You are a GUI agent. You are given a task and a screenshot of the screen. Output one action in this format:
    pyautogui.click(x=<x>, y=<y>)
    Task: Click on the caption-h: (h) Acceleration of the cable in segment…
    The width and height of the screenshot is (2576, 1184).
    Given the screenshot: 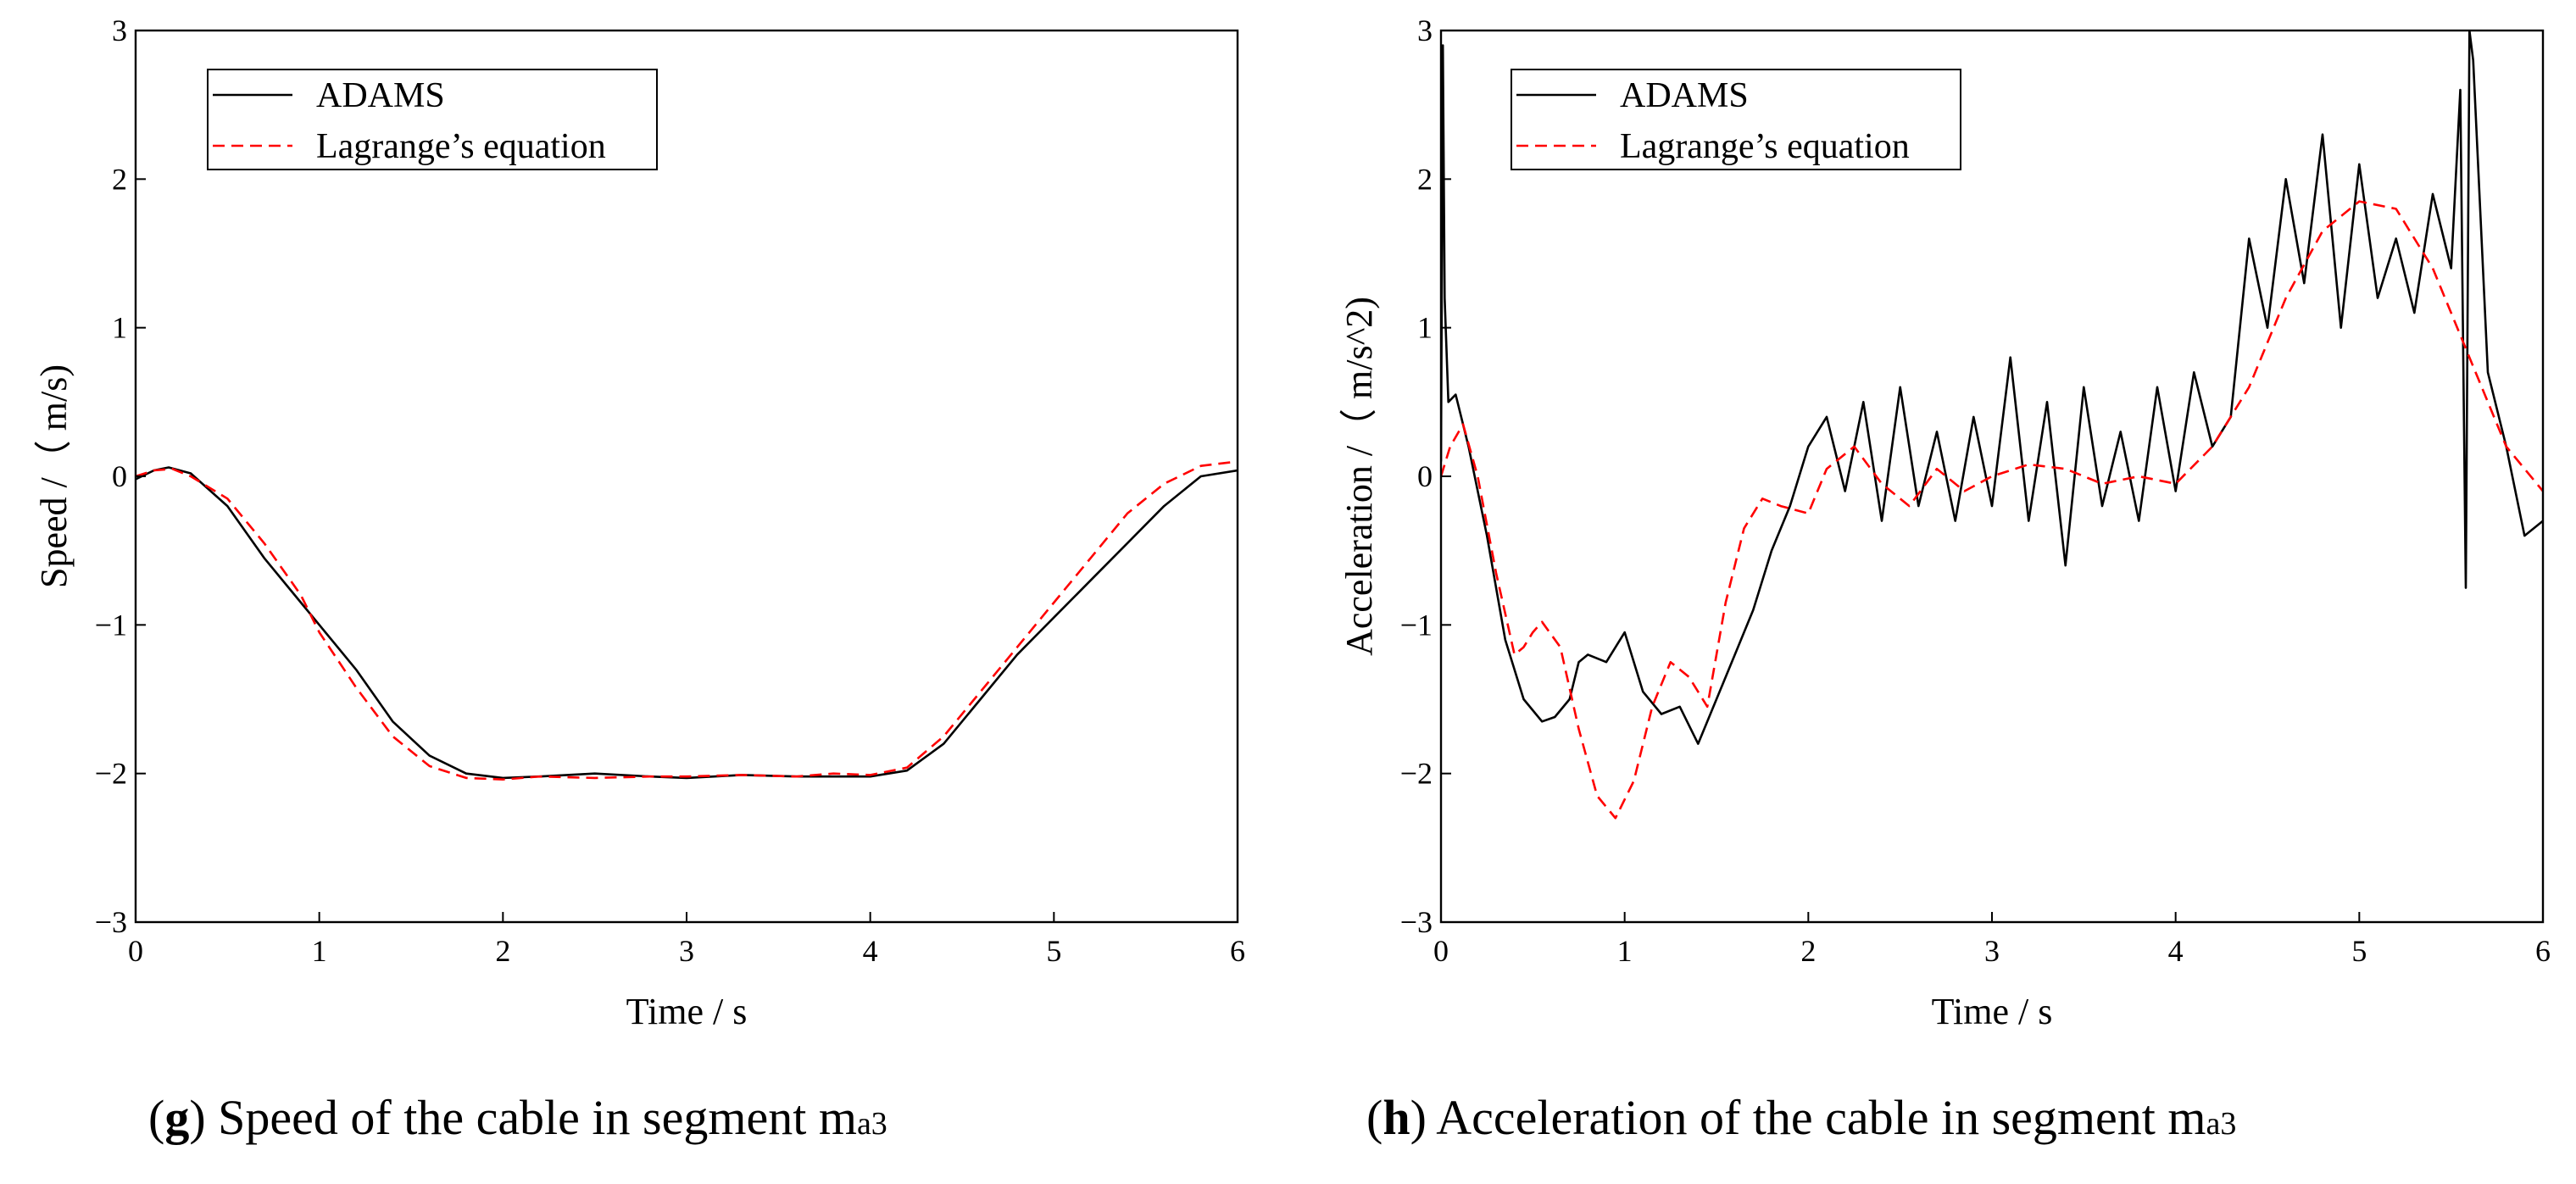 What is the action you would take?
    pyautogui.click(x=1801, y=1117)
    